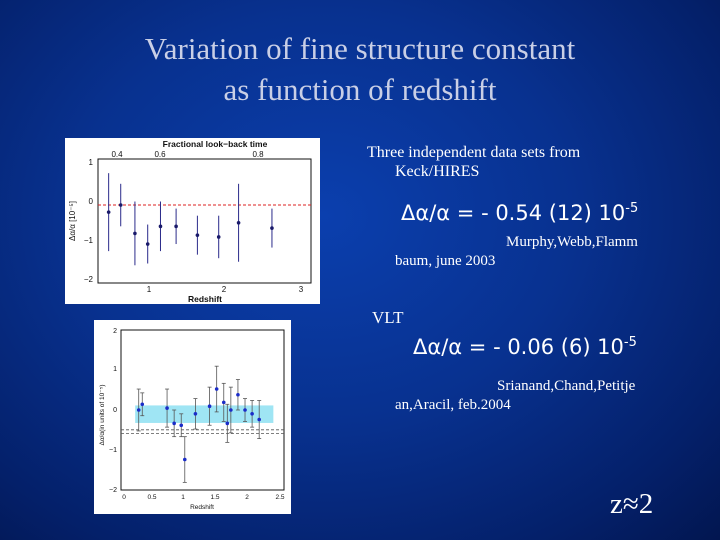 The height and width of the screenshot is (540, 720). What do you see at coordinates (102, 415) in the screenshot?
I see `vlt-y-axis-label: Δα/α(in units of 10⁻⁵)` at bounding box center [102, 415].